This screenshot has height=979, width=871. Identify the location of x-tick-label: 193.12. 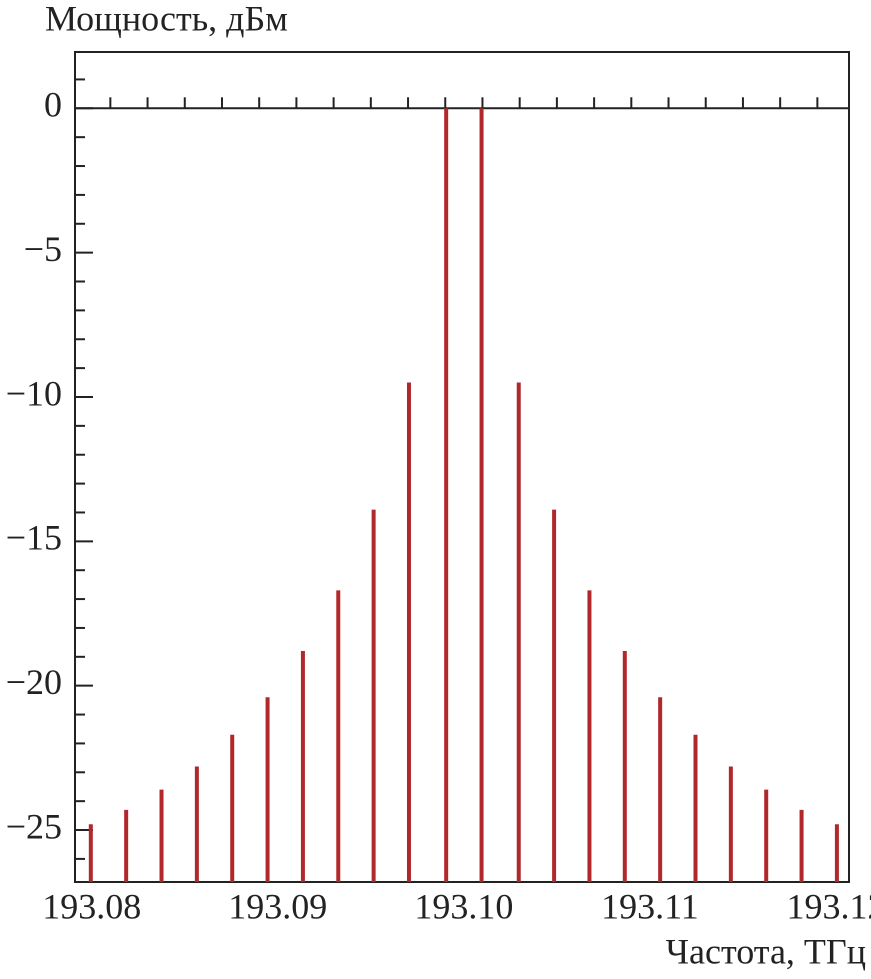
(828, 906).